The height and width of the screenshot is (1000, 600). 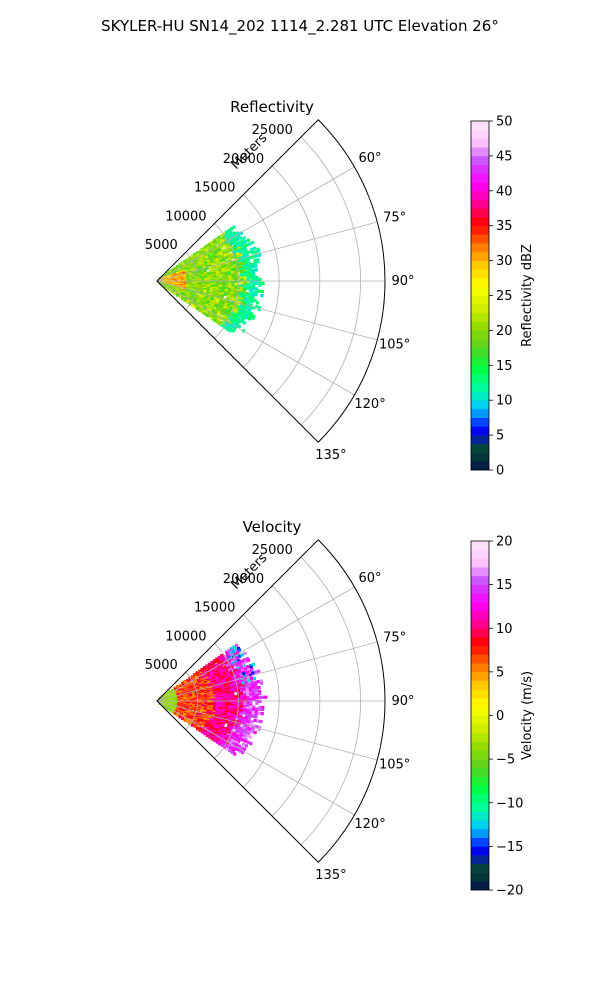 What do you see at coordinates (394, 217) in the screenshot?
I see `azimuth-tick-label: 75°` at bounding box center [394, 217].